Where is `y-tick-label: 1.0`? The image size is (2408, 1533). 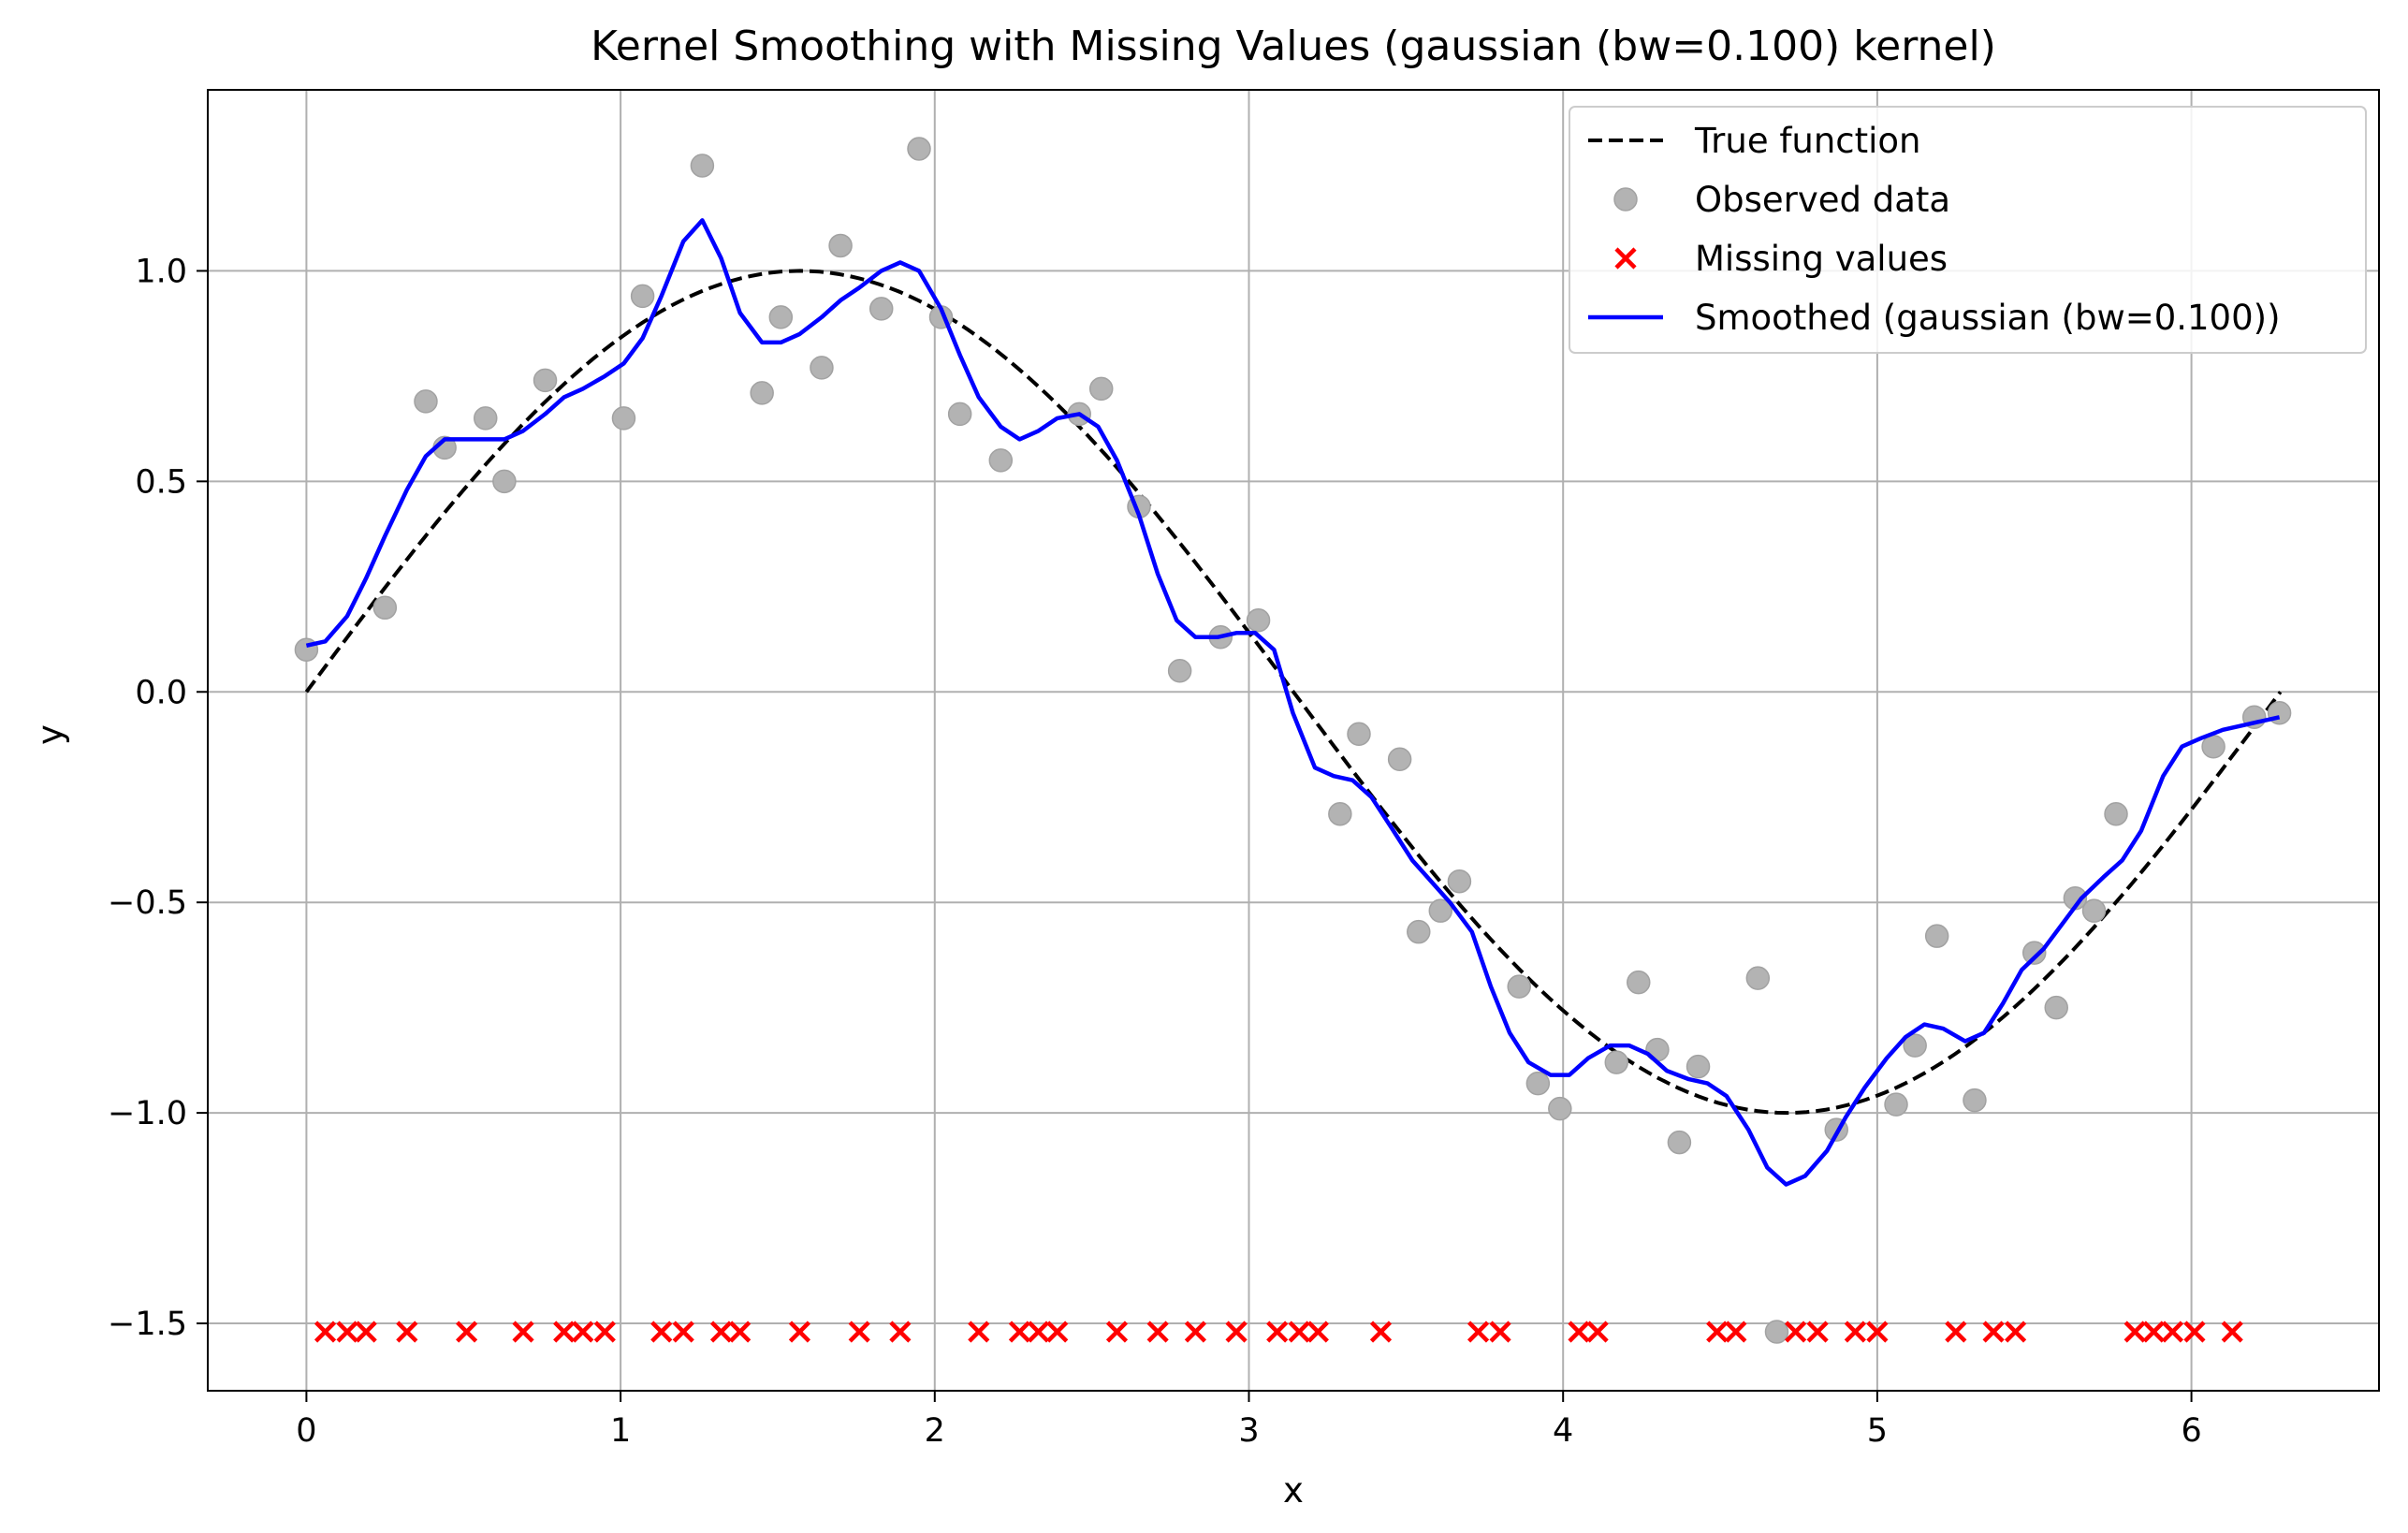
y-tick-label: 1.0 is located at coordinates (161, 271).